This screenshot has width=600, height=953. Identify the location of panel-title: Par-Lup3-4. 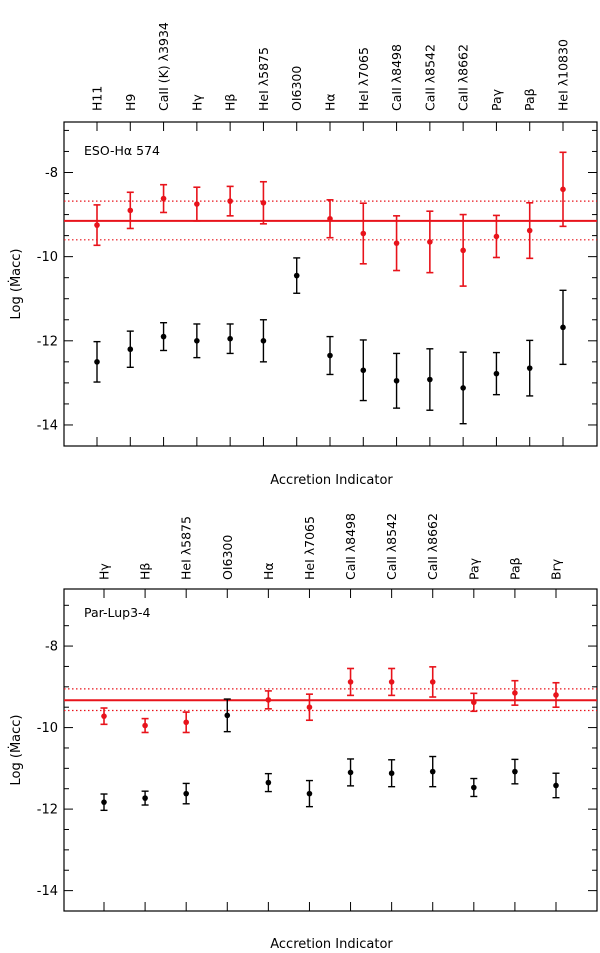
(117, 612).